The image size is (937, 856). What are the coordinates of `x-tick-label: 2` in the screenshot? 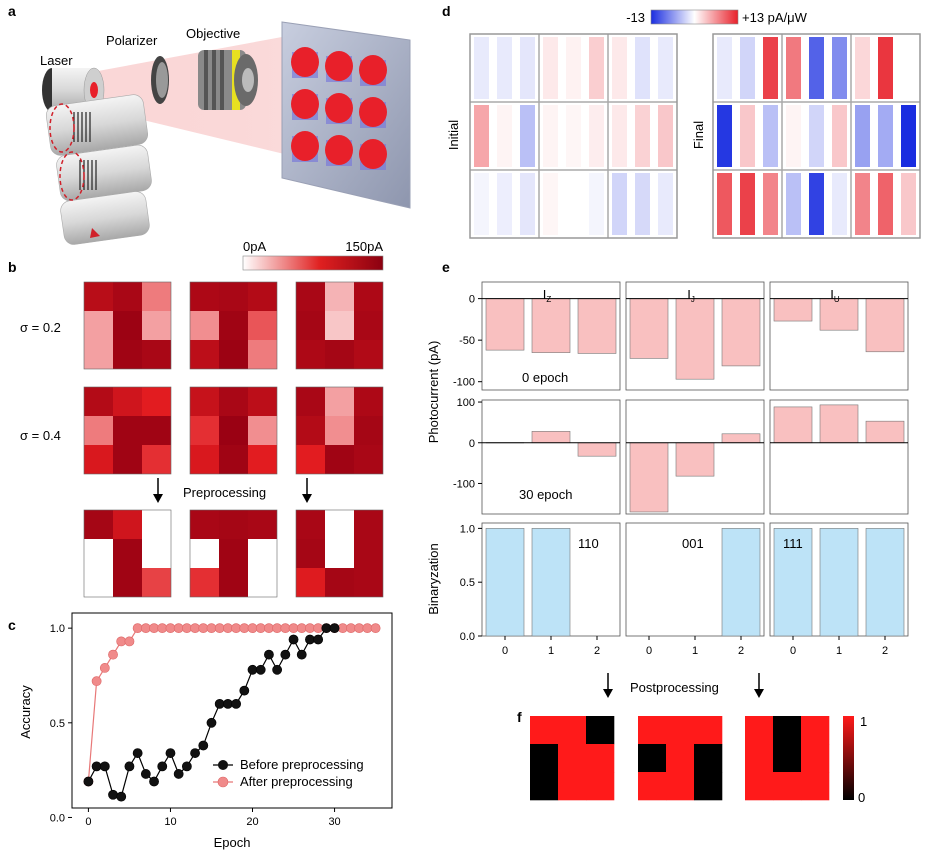 It's located at (885, 651).